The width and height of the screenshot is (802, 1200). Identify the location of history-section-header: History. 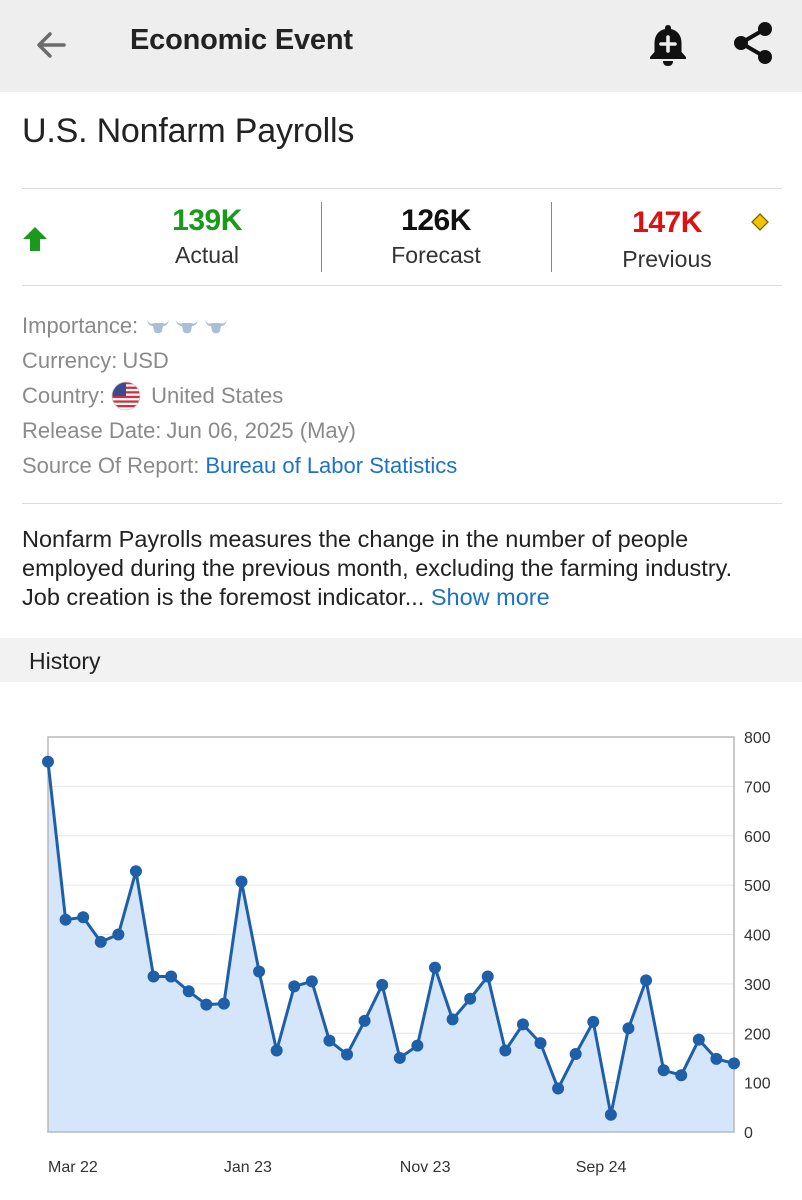
(401, 660).